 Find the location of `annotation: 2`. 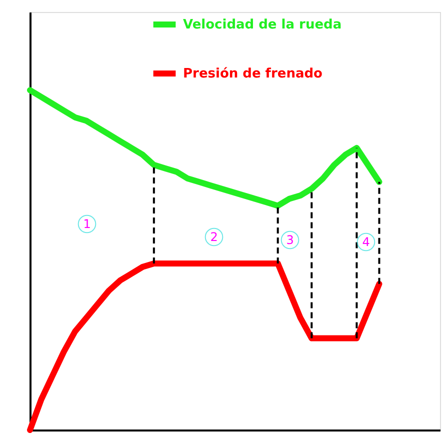

annotation: 2 is located at coordinates (214, 237).